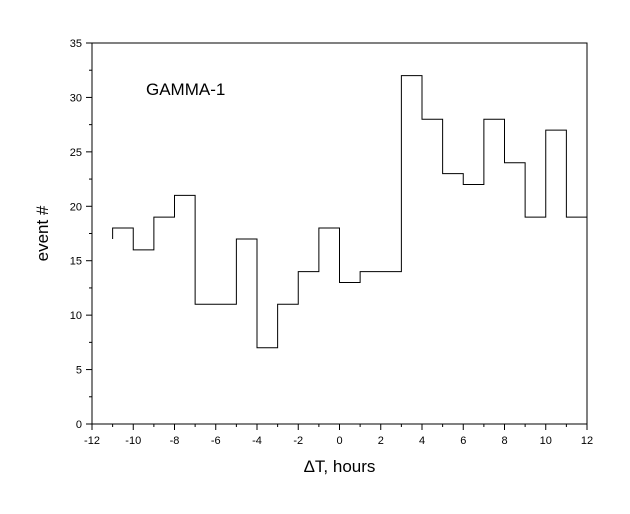 The image size is (630, 514). I want to click on x-tick-label: 10, so click(546, 441).